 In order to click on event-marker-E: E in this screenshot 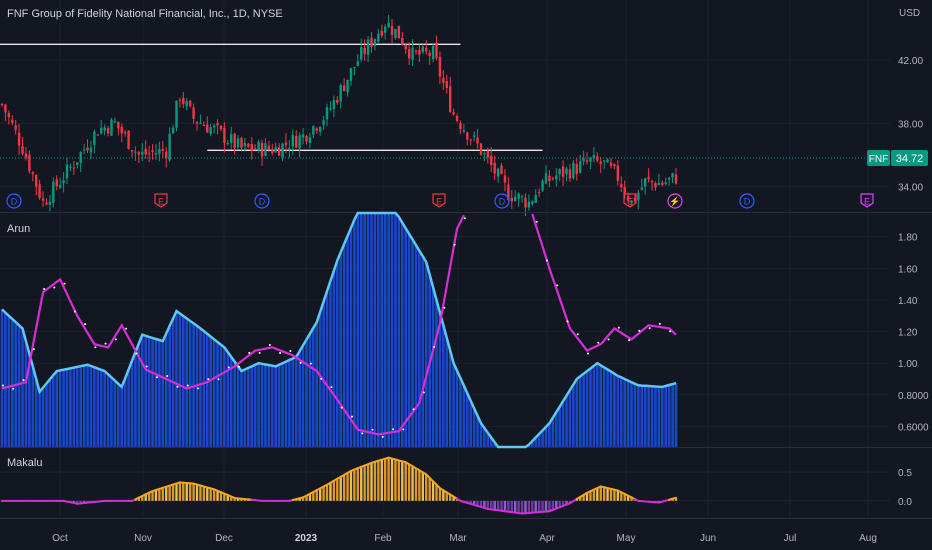, I will do `click(867, 200)`.